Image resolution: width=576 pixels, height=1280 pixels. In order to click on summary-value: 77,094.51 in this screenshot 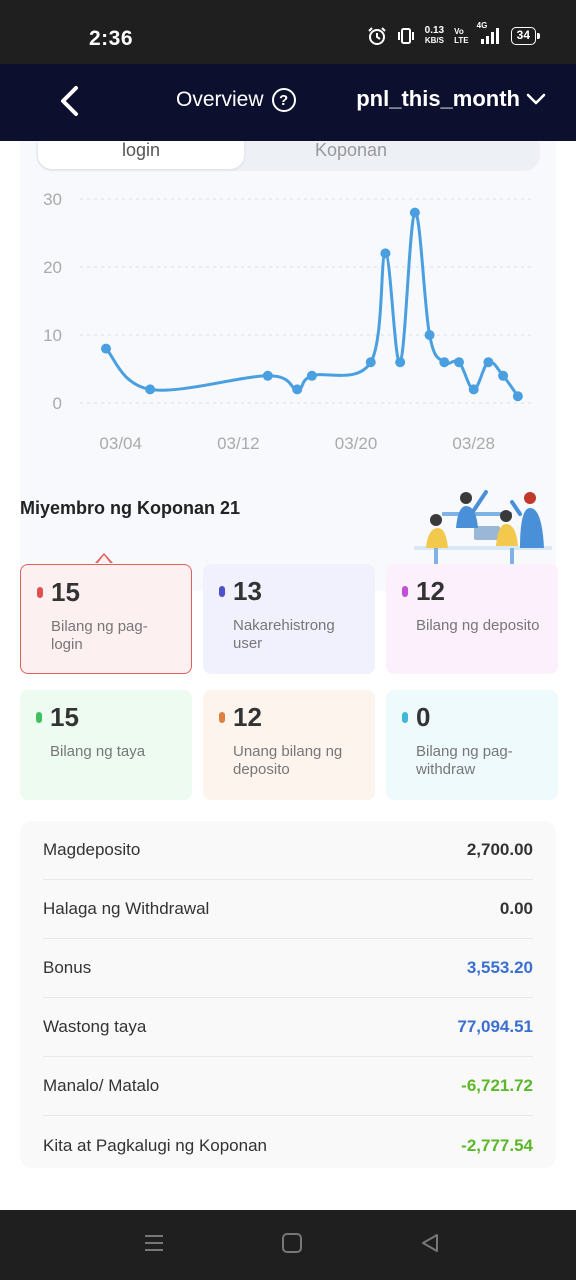, I will do `click(495, 1026)`.